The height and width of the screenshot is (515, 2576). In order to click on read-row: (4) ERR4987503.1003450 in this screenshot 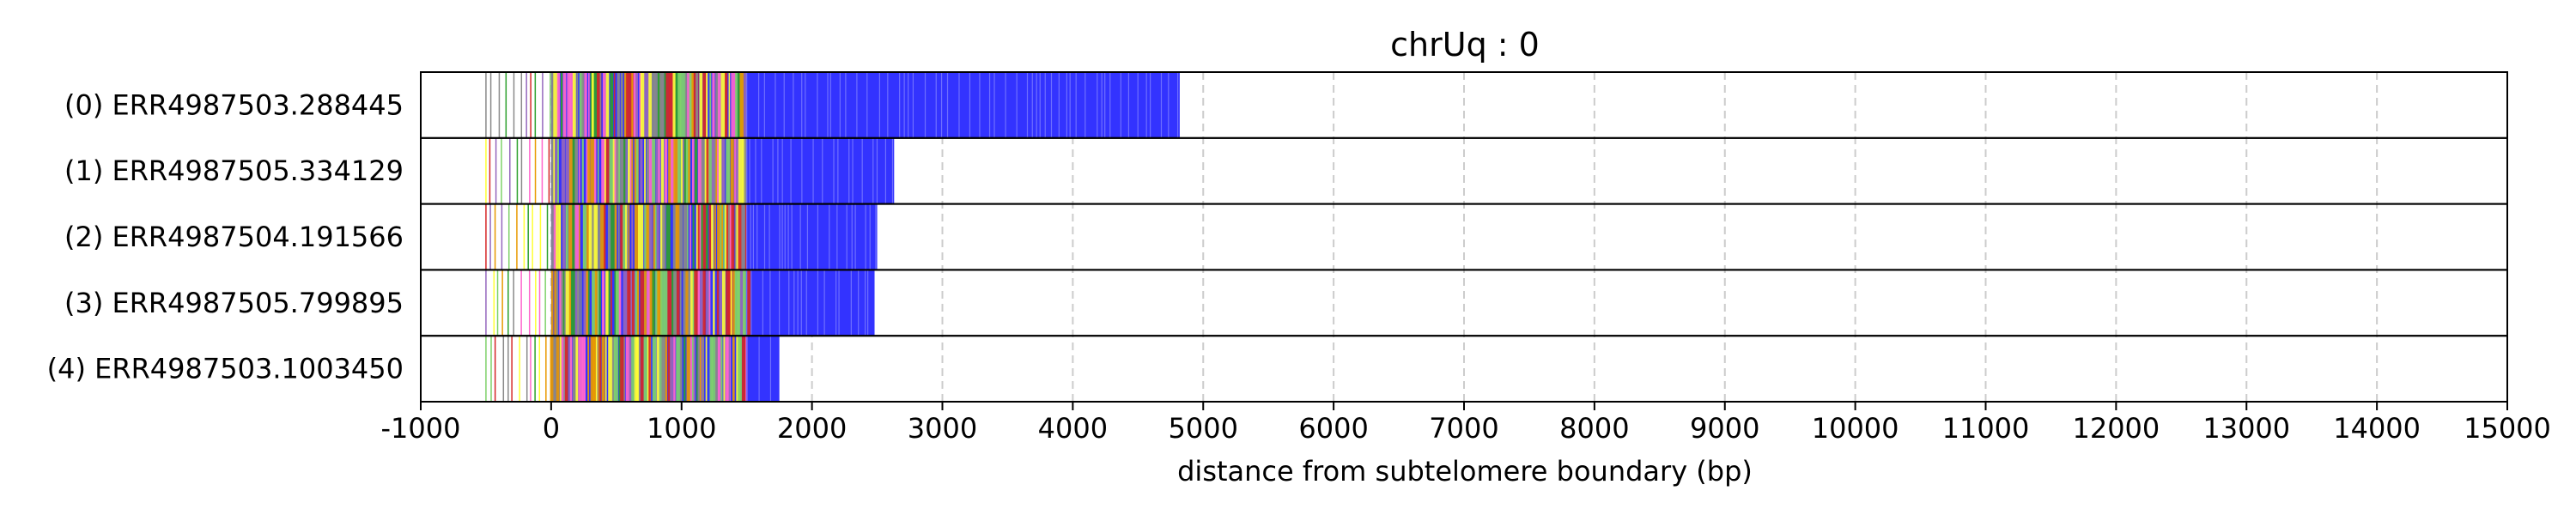, I will do `click(413, 369)`.